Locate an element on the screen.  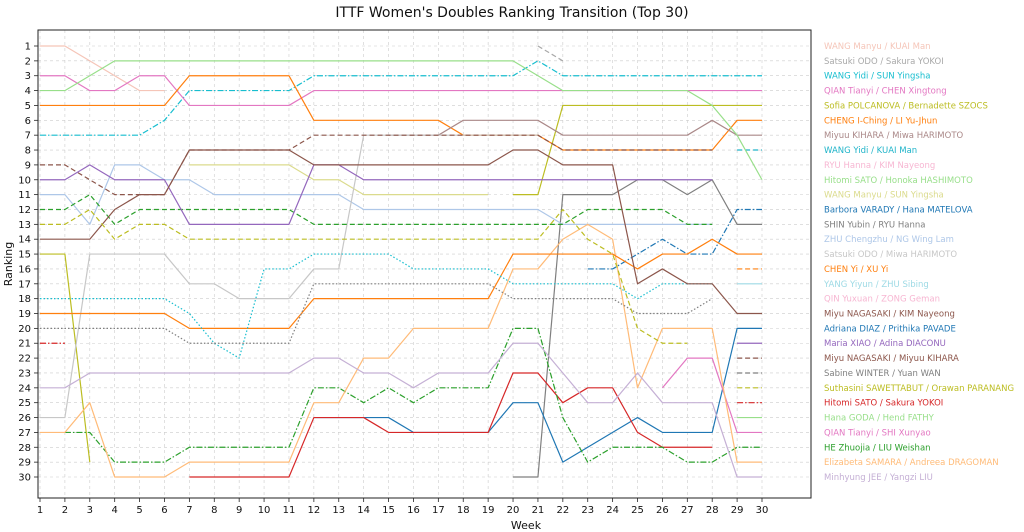
y-tick-label: 8 is located at coordinates (28, 151).